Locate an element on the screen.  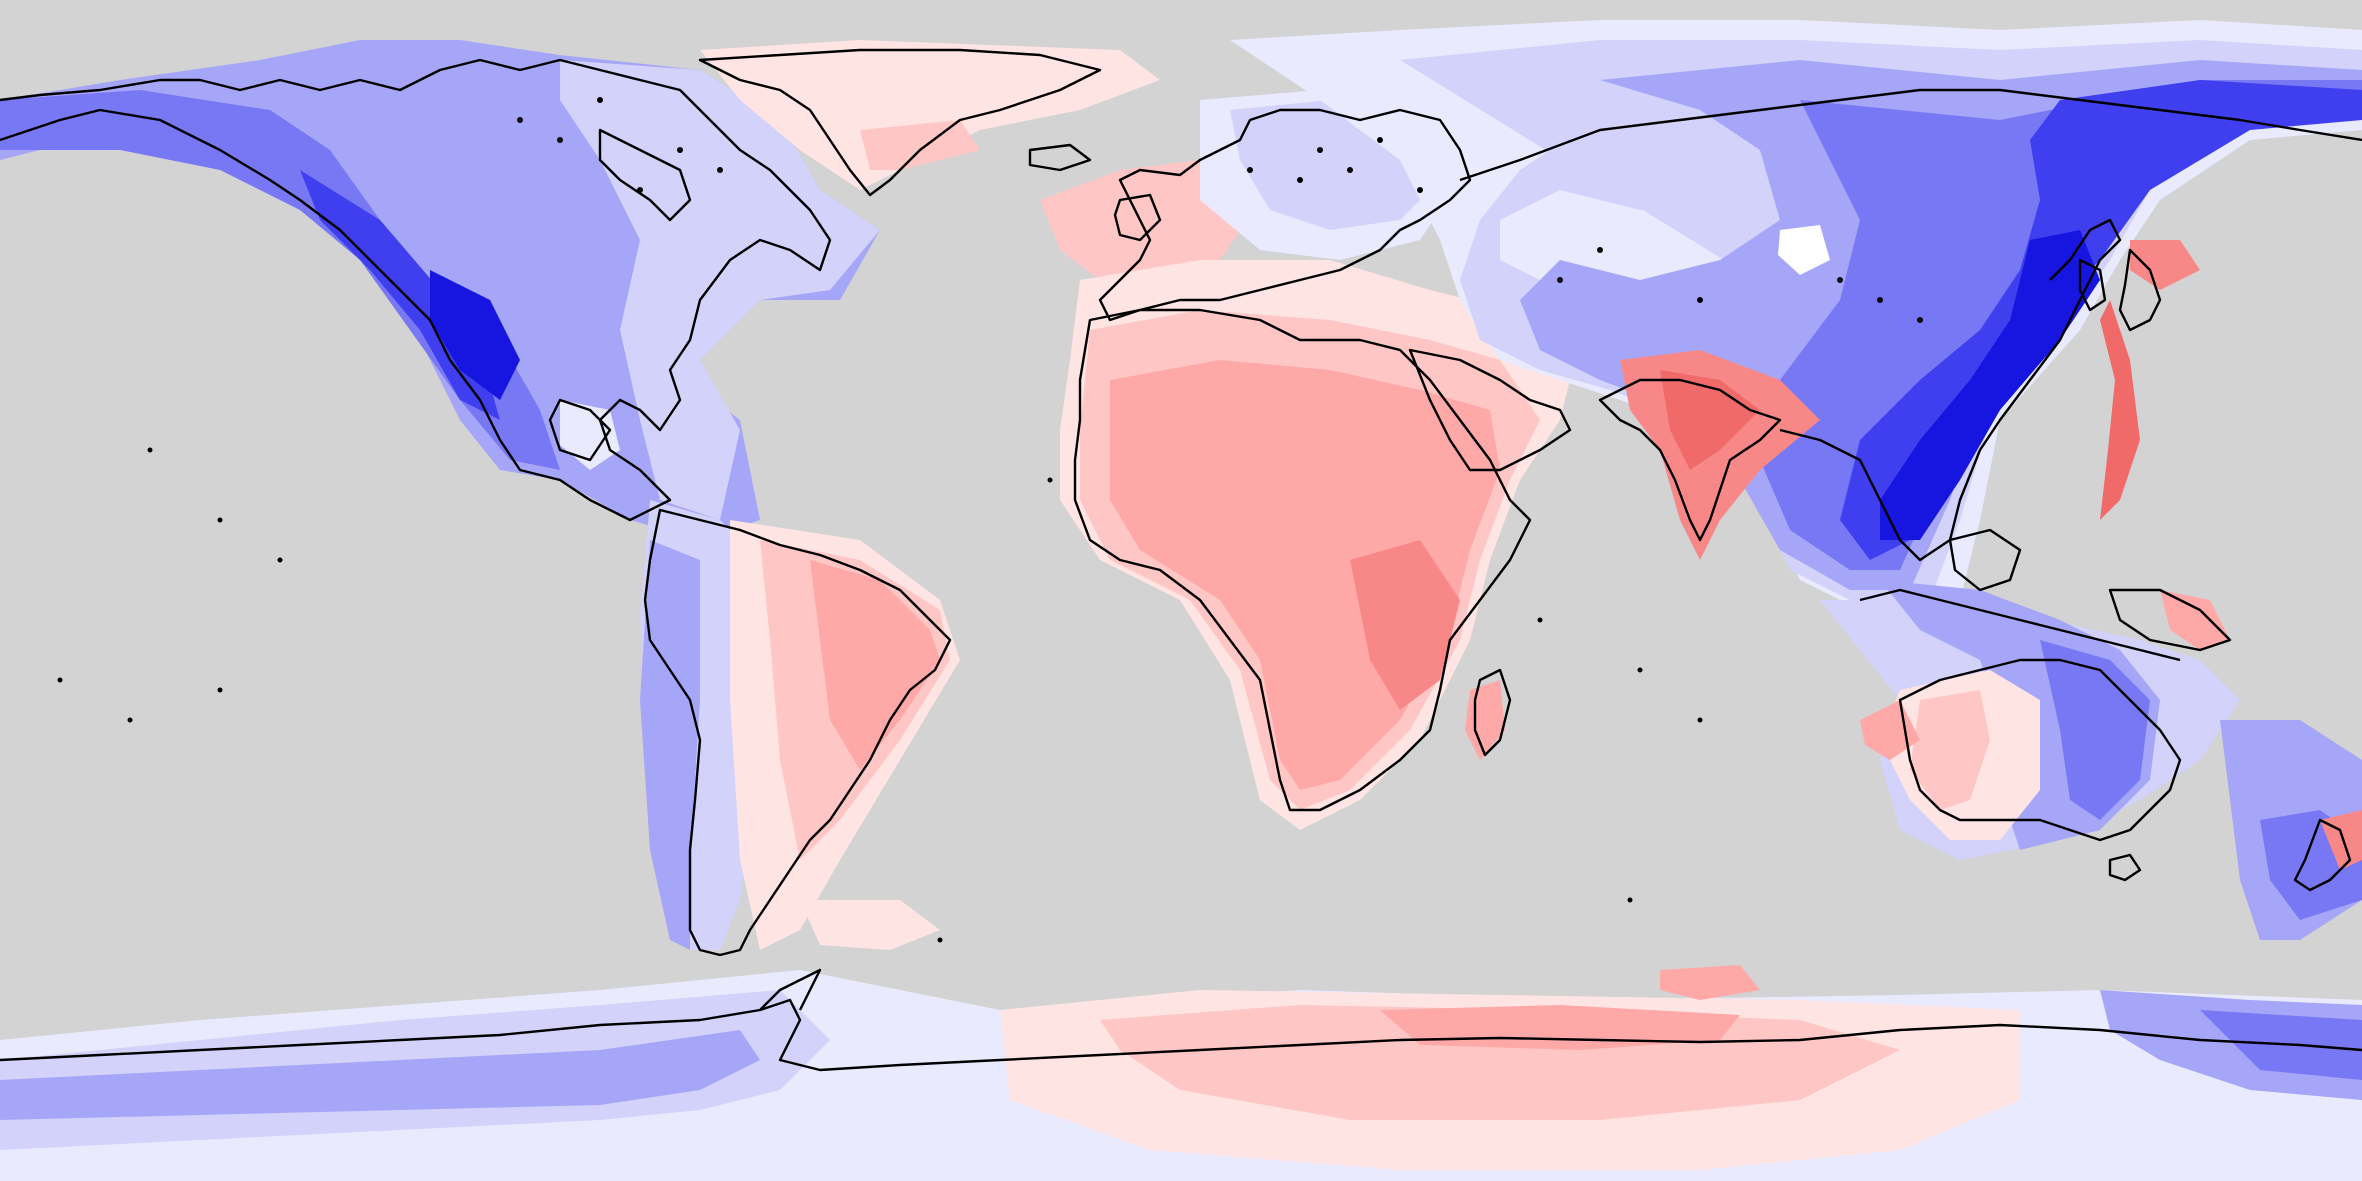
anomaly-zone-blue_faint is located at coordinates (590, 435).